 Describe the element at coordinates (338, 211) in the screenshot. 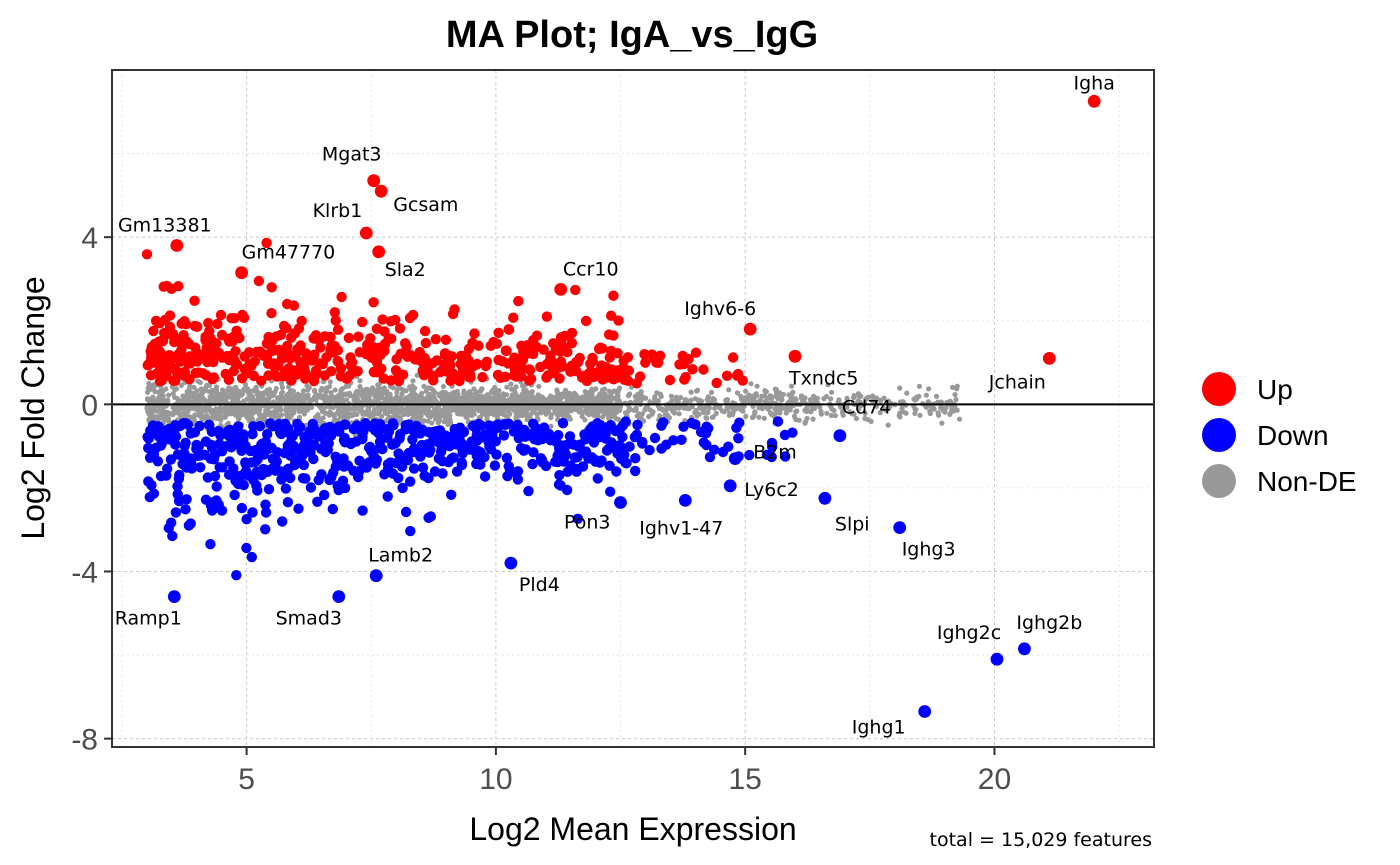

I see `gene-label: Klrb1` at that location.